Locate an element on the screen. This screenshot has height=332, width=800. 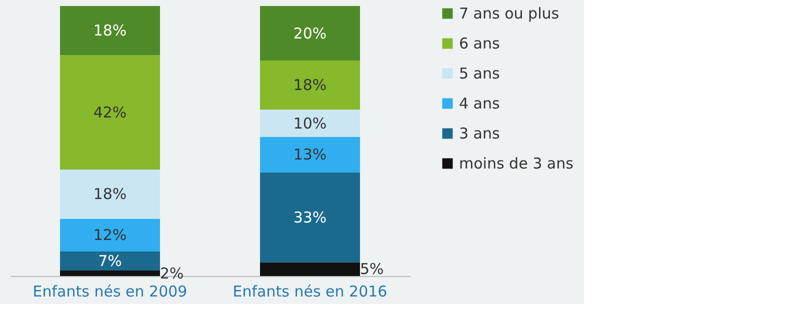
data-label: 20% is located at coordinates (310, 33).